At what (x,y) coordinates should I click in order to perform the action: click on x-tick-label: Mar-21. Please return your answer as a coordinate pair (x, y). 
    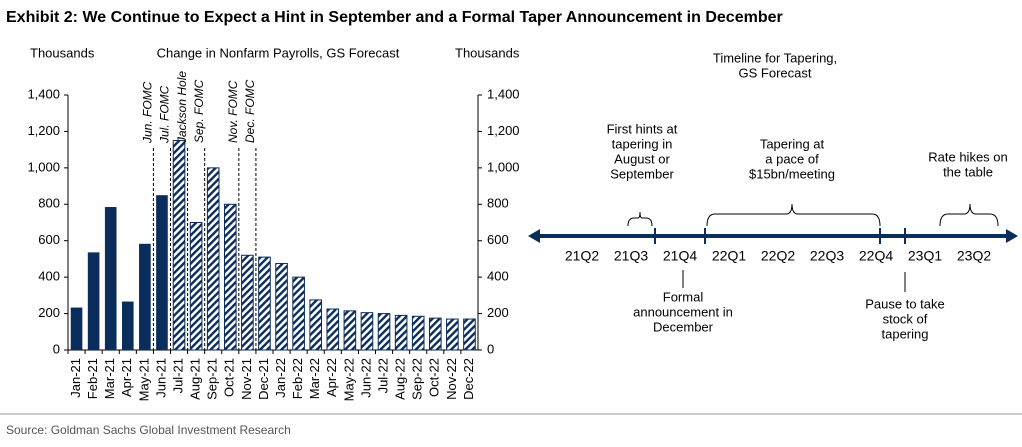
    Looking at the image, I should click on (109, 378).